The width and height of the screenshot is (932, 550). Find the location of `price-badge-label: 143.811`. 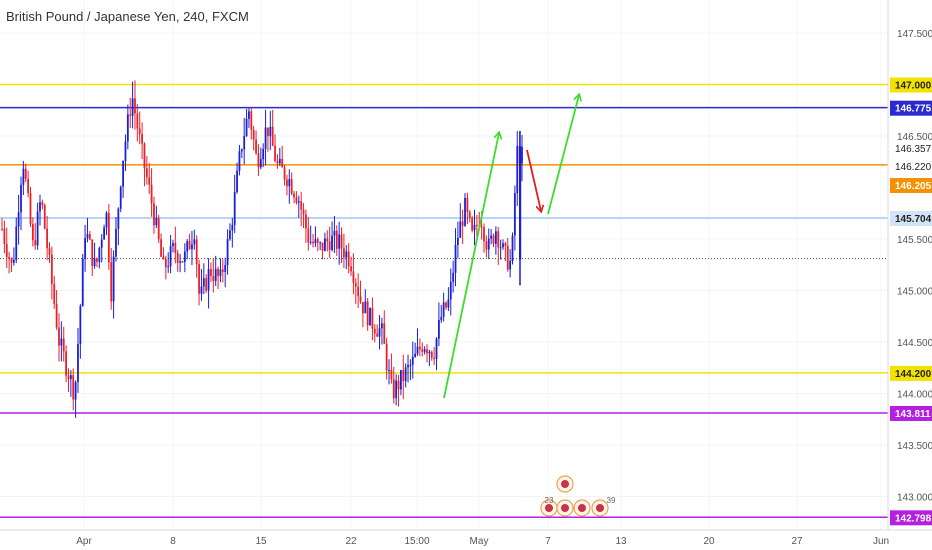

price-badge-label: 143.811 is located at coordinates (913, 414).